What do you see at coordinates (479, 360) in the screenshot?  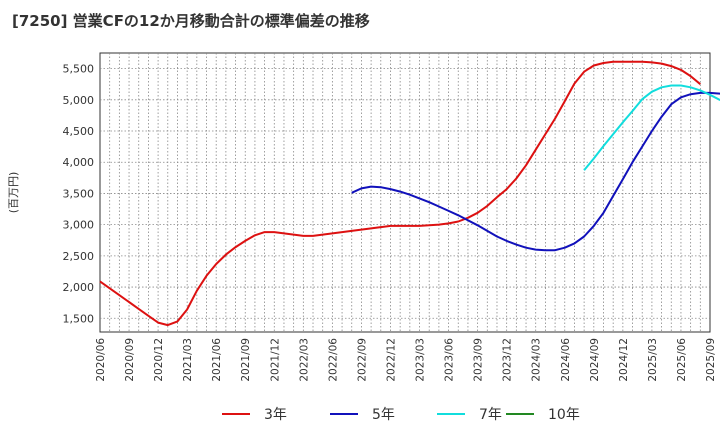 I see `x-tick-label: 2023/09` at bounding box center [479, 360].